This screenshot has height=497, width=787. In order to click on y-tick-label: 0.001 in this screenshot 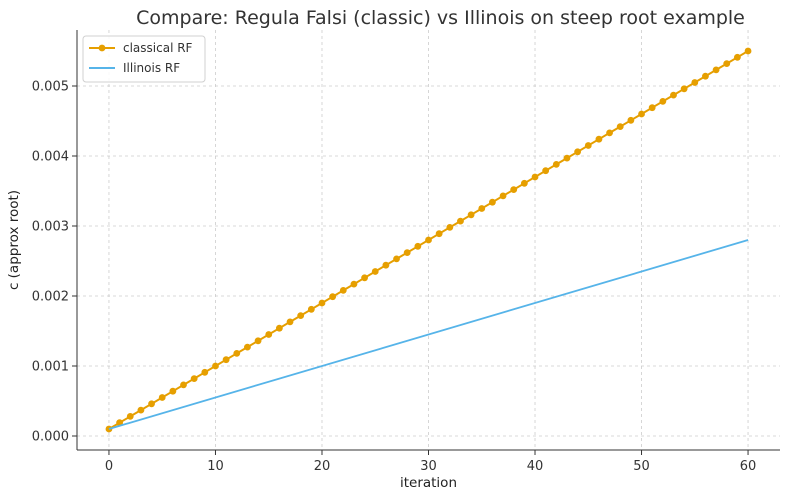, I will do `click(50, 367)`.